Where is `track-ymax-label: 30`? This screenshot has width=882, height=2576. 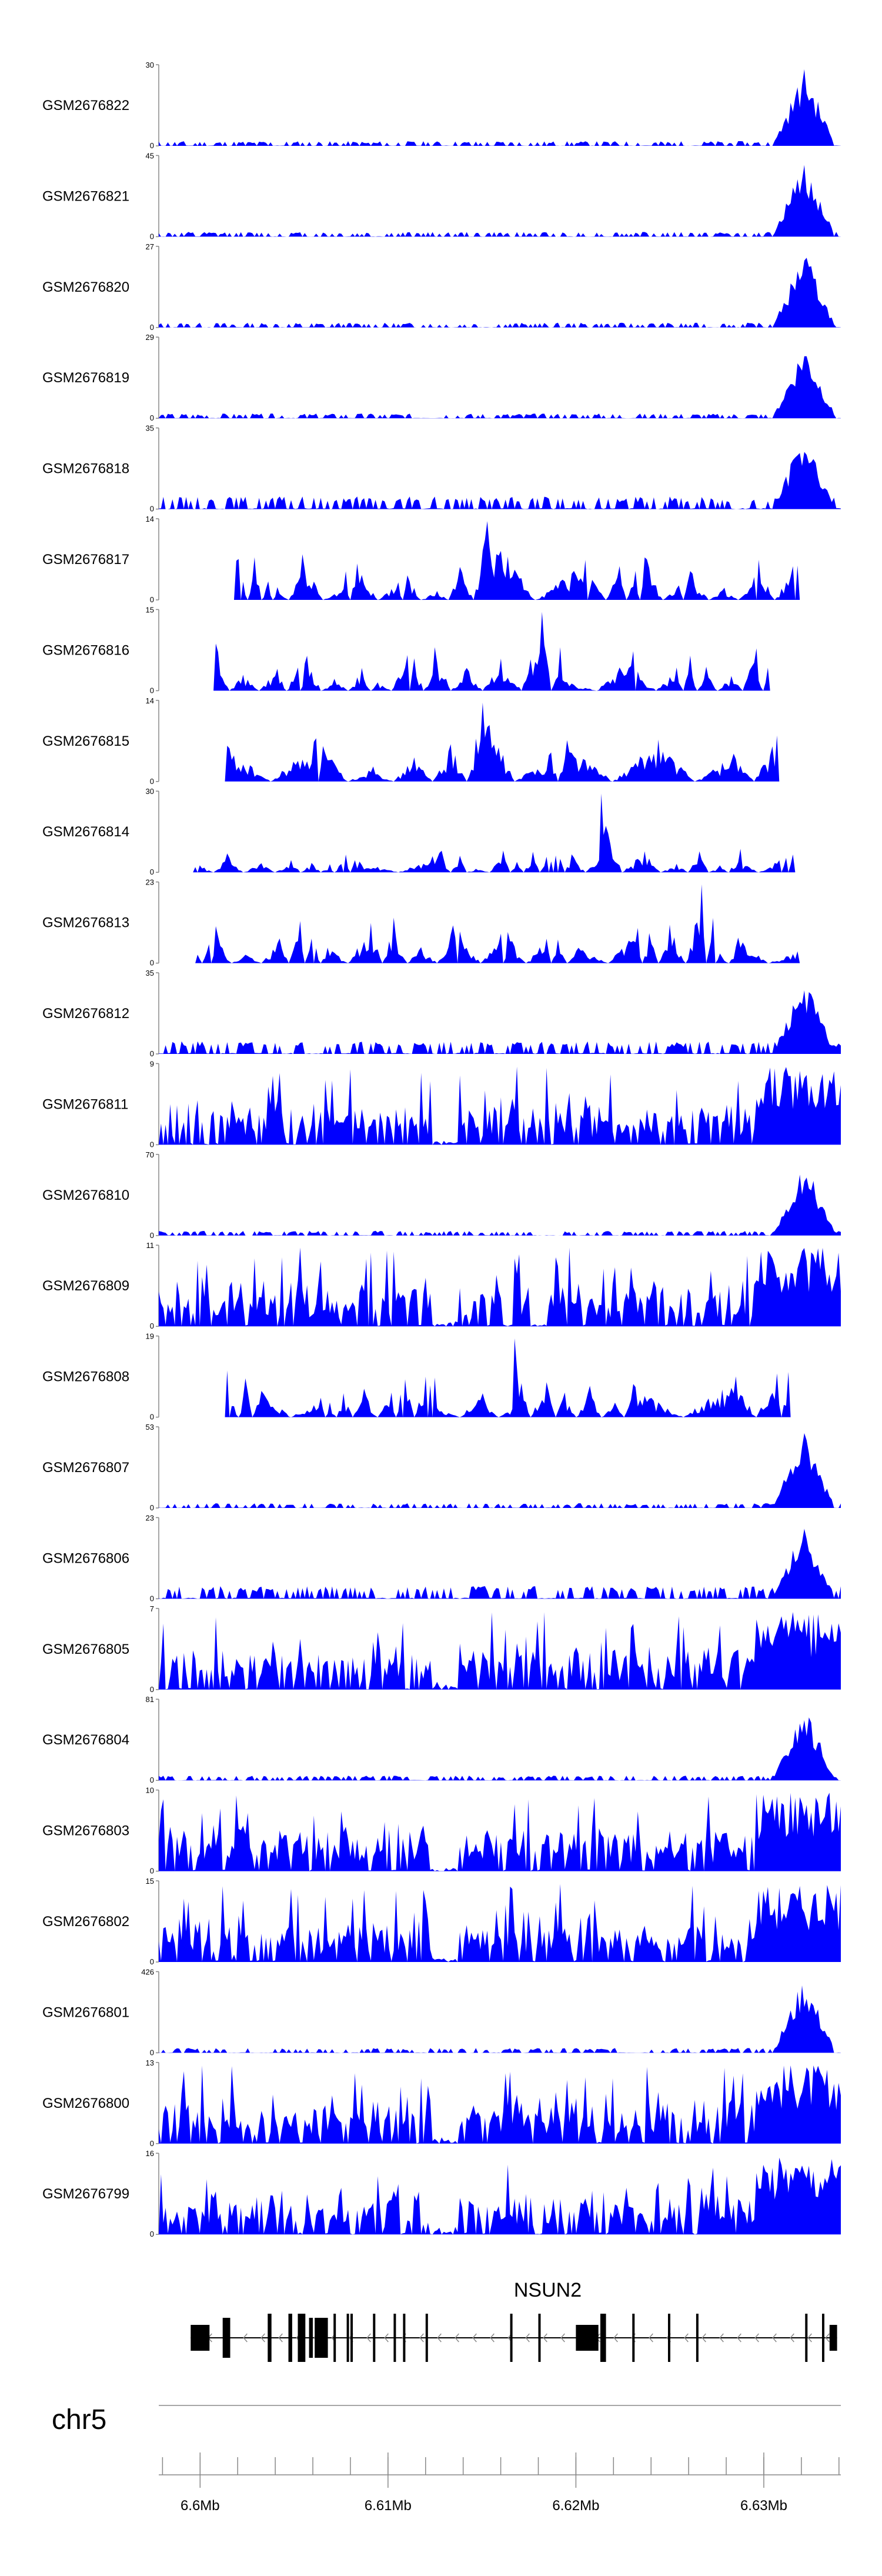 track-ymax-label: 30 is located at coordinates (150, 791).